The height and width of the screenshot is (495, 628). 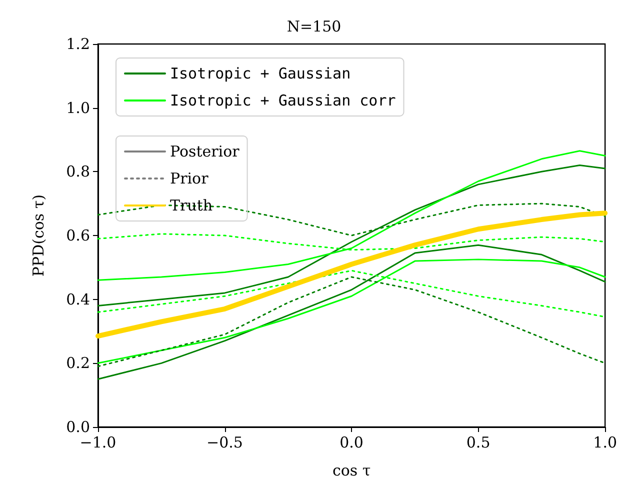 I want to click on y-tick-label: 0.2, so click(x=78, y=363).